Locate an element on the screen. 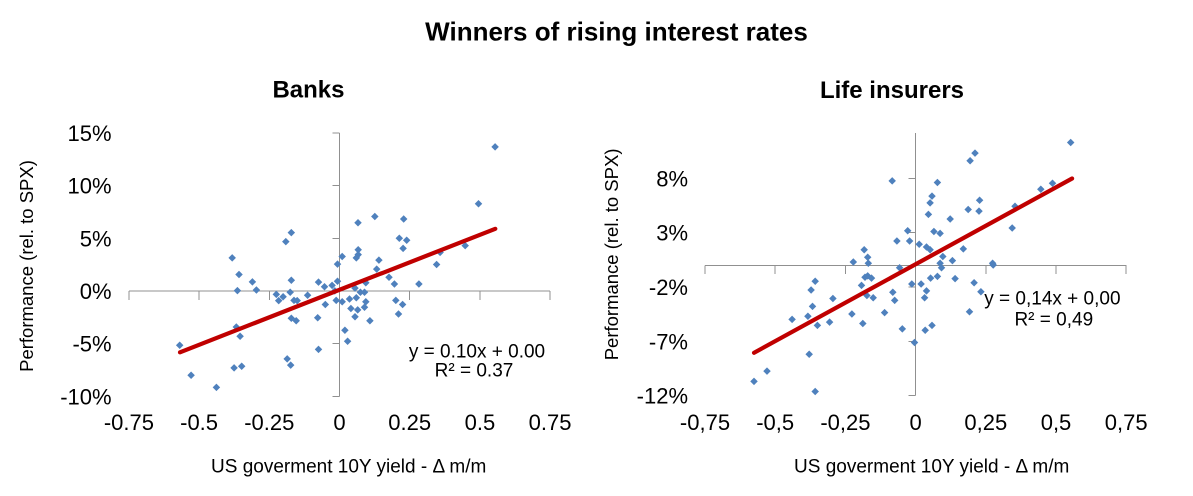  svg-text: 5% is located at coordinates (96, 238).